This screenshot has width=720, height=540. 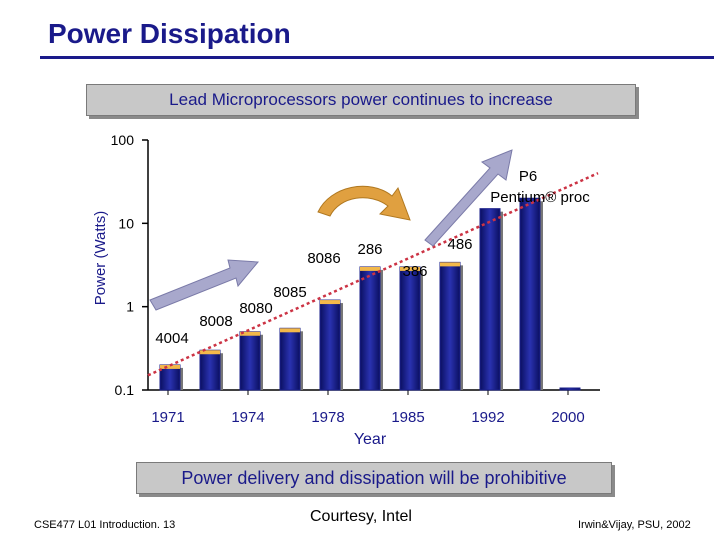 I want to click on y-tick-label: 1, so click(x=130, y=307).